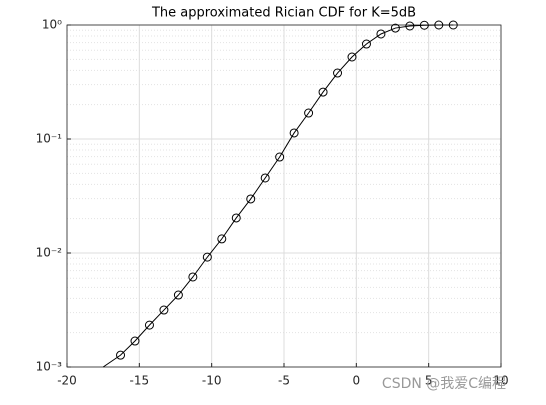 Image resolution: width=546 pixels, height=405 pixels. I want to click on x-tick-label: 5, so click(429, 381).